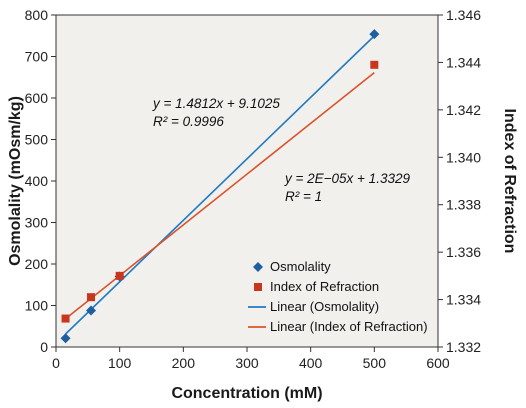 Image resolution: width=526 pixels, height=408 pixels. What do you see at coordinates (37, 15) in the screenshot?
I see `y-tick-label: 800` at bounding box center [37, 15].